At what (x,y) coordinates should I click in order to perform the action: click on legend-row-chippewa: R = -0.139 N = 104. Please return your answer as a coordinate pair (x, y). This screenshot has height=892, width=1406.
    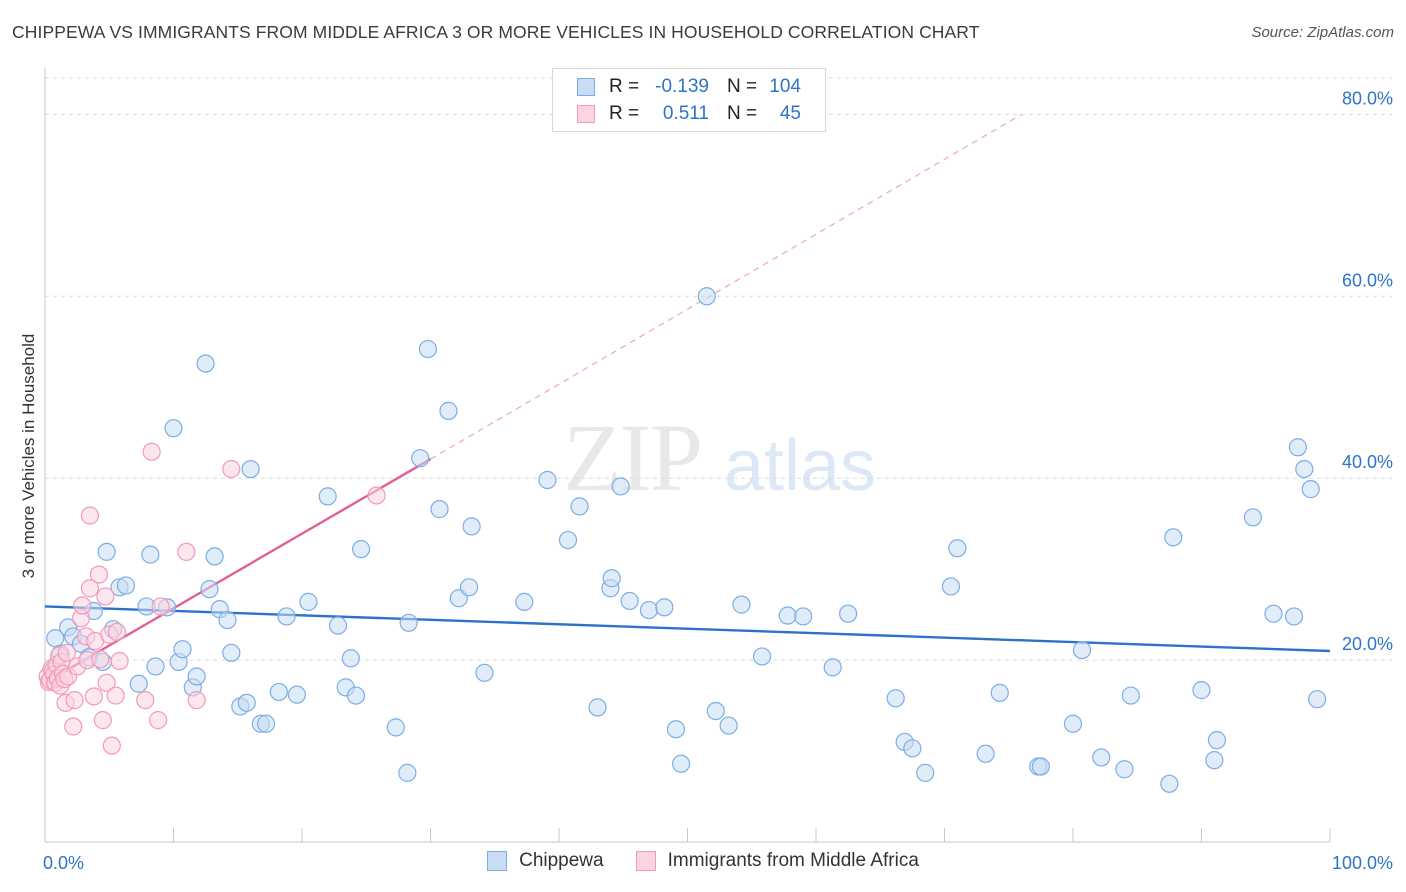
    Looking at the image, I should click on (689, 87).